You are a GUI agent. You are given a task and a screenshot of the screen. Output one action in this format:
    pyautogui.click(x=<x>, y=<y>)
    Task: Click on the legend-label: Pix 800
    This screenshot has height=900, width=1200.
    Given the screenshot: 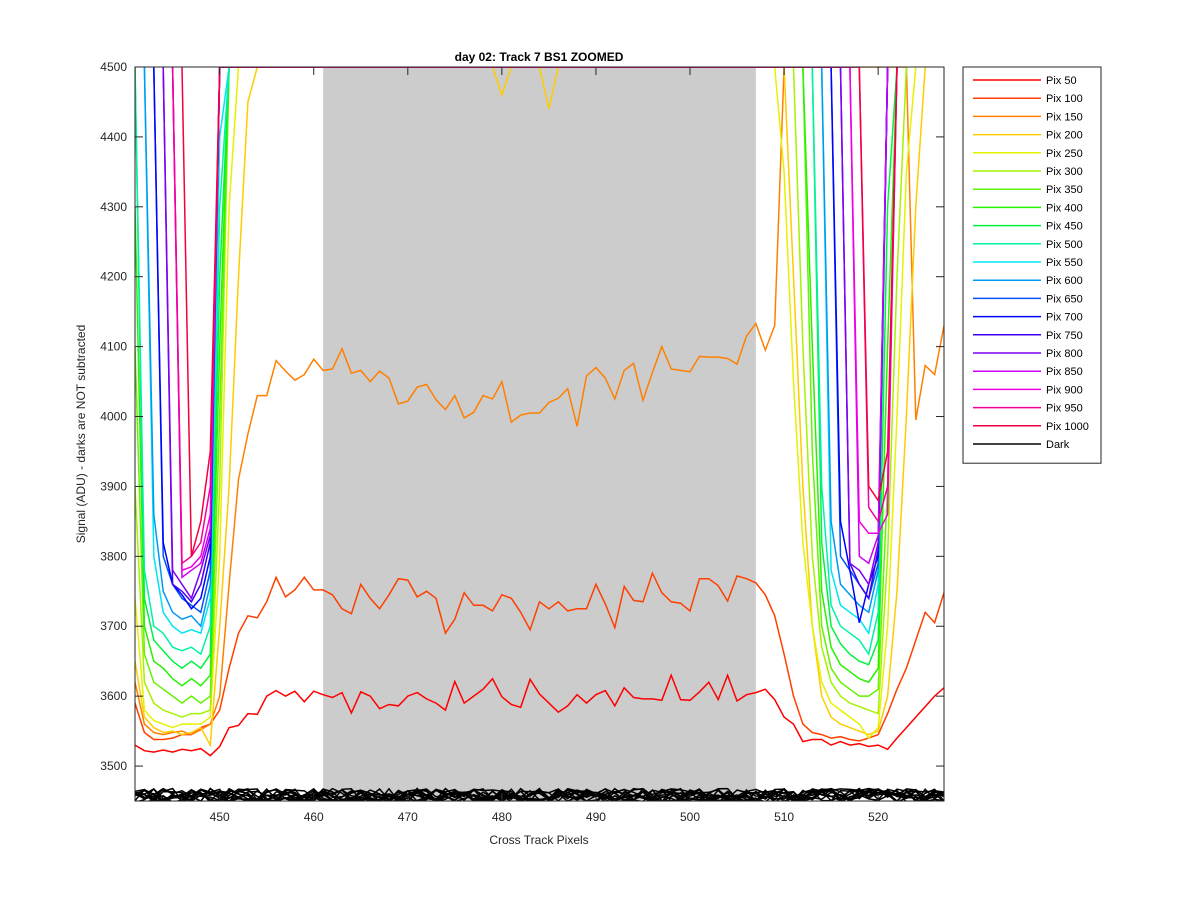 What is the action you would take?
    pyautogui.click(x=1064, y=354)
    